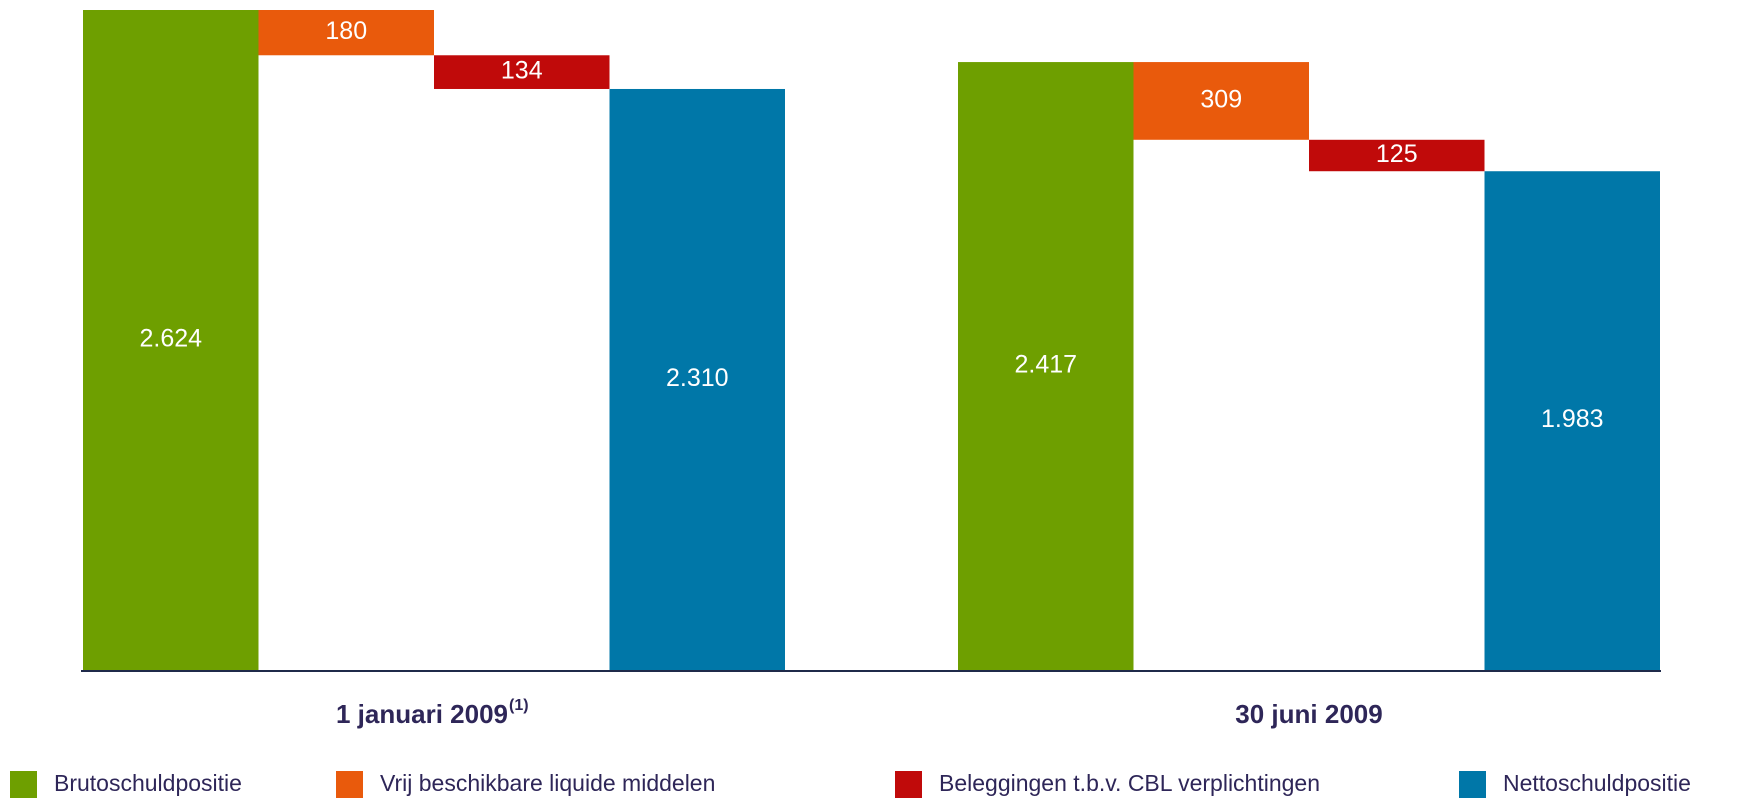 This screenshot has width=1740, height=801. I want to click on legend-label: Beleggingen t.b.v. CBL verplichtingen, so click(1129, 783).